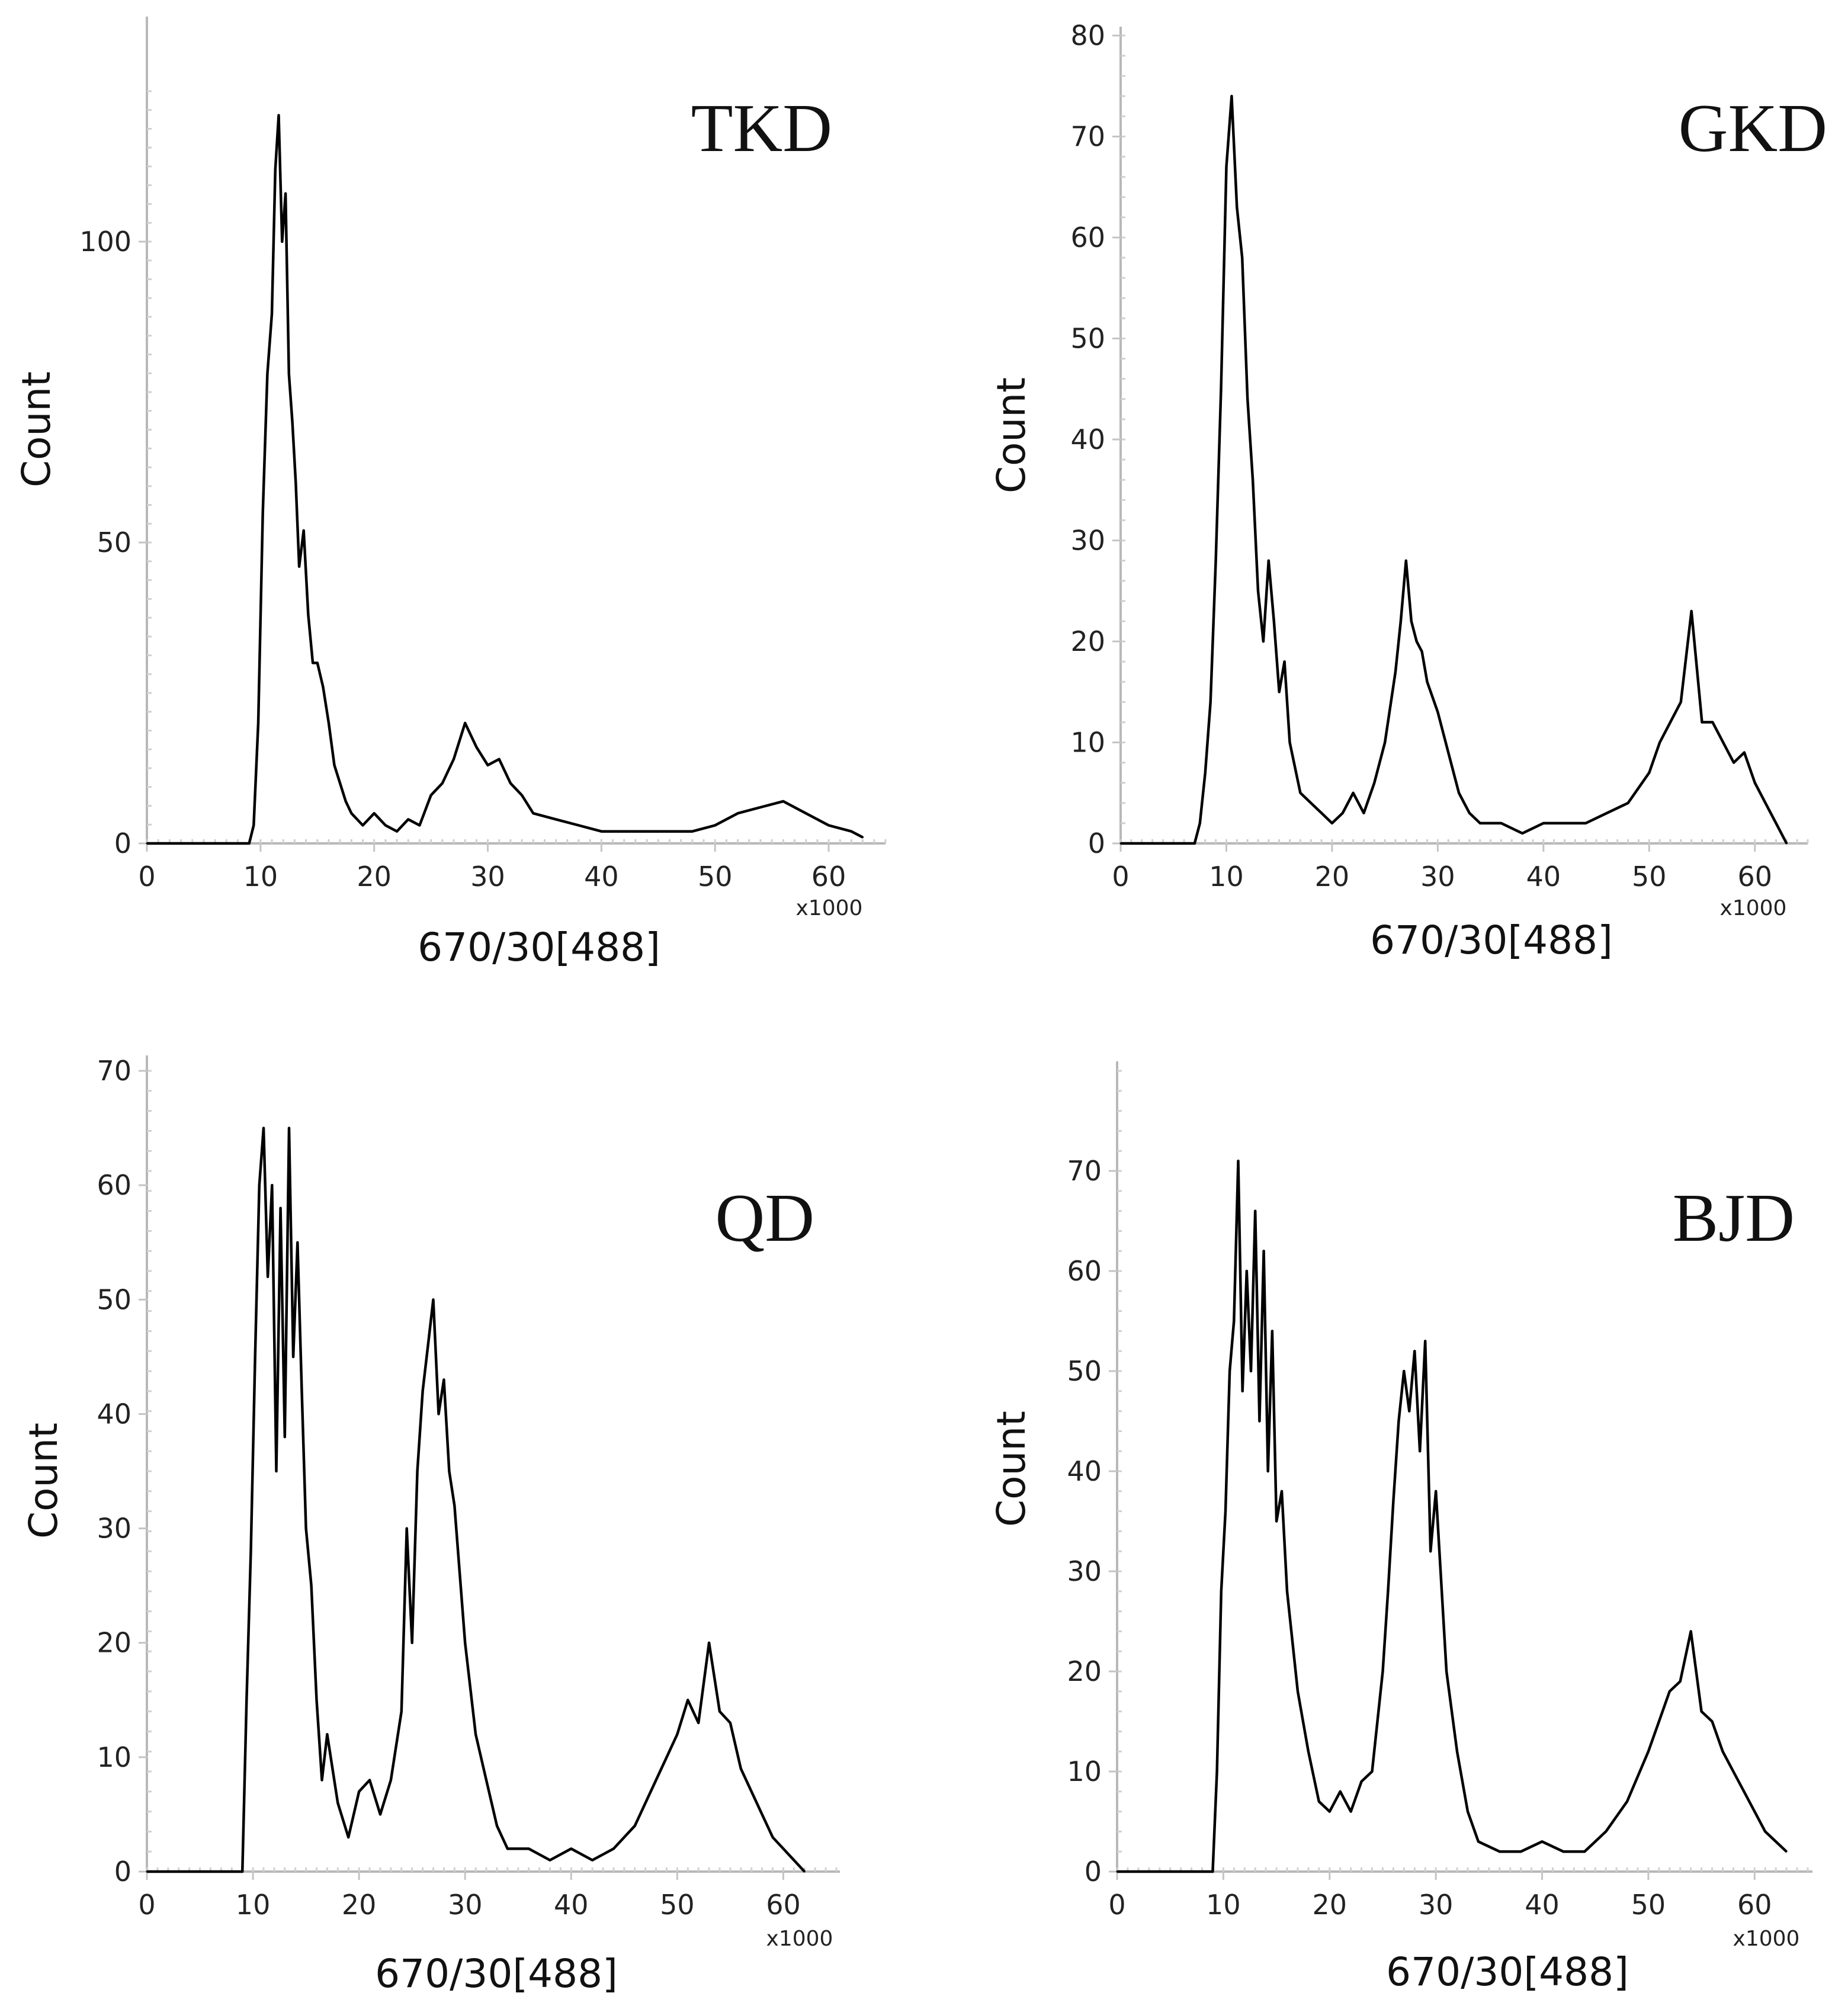 This screenshot has width=1848, height=2009. What do you see at coordinates (122, 1872) in the screenshot?
I see `y-tick-label: 0` at bounding box center [122, 1872].